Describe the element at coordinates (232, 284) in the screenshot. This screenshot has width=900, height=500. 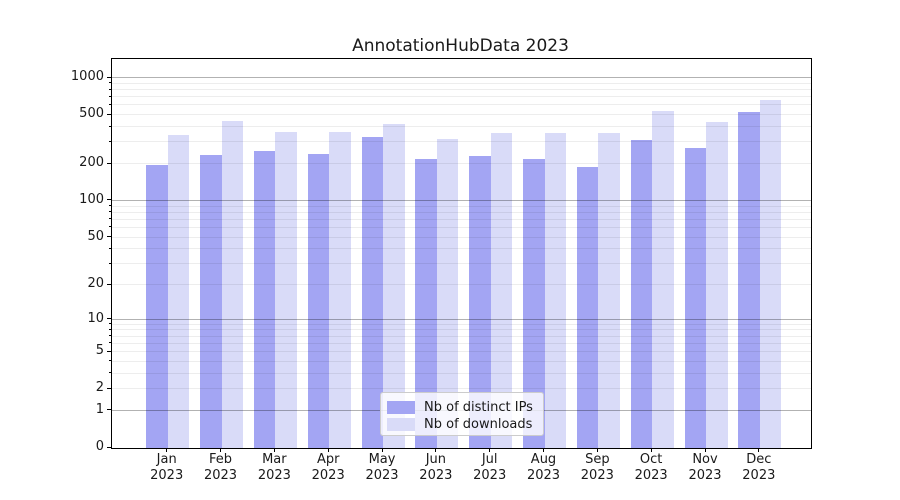
I see `bar-downloads-Feb` at that location.